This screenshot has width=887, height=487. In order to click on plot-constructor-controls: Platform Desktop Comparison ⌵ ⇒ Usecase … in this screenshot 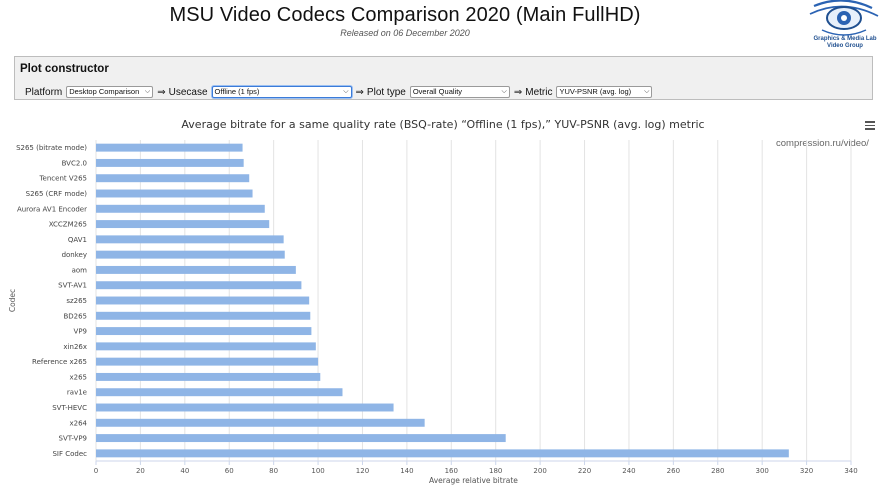, I will do `click(339, 92)`.